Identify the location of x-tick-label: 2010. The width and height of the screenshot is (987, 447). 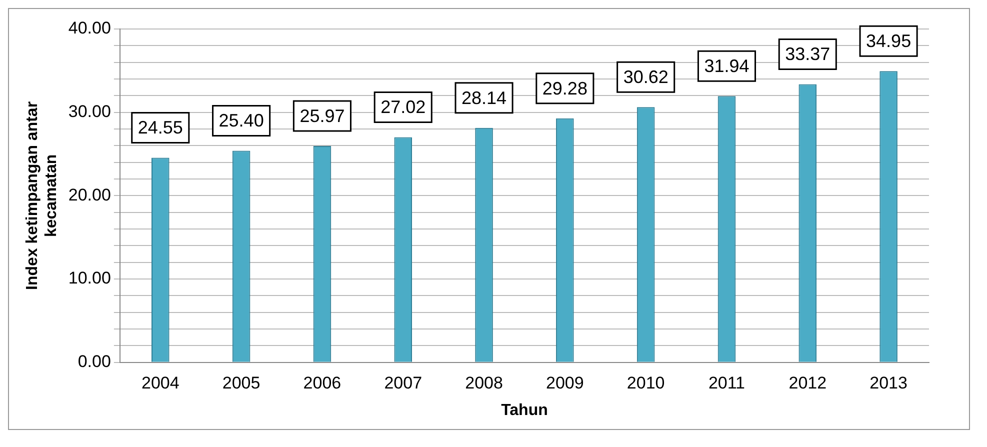
(645, 382).